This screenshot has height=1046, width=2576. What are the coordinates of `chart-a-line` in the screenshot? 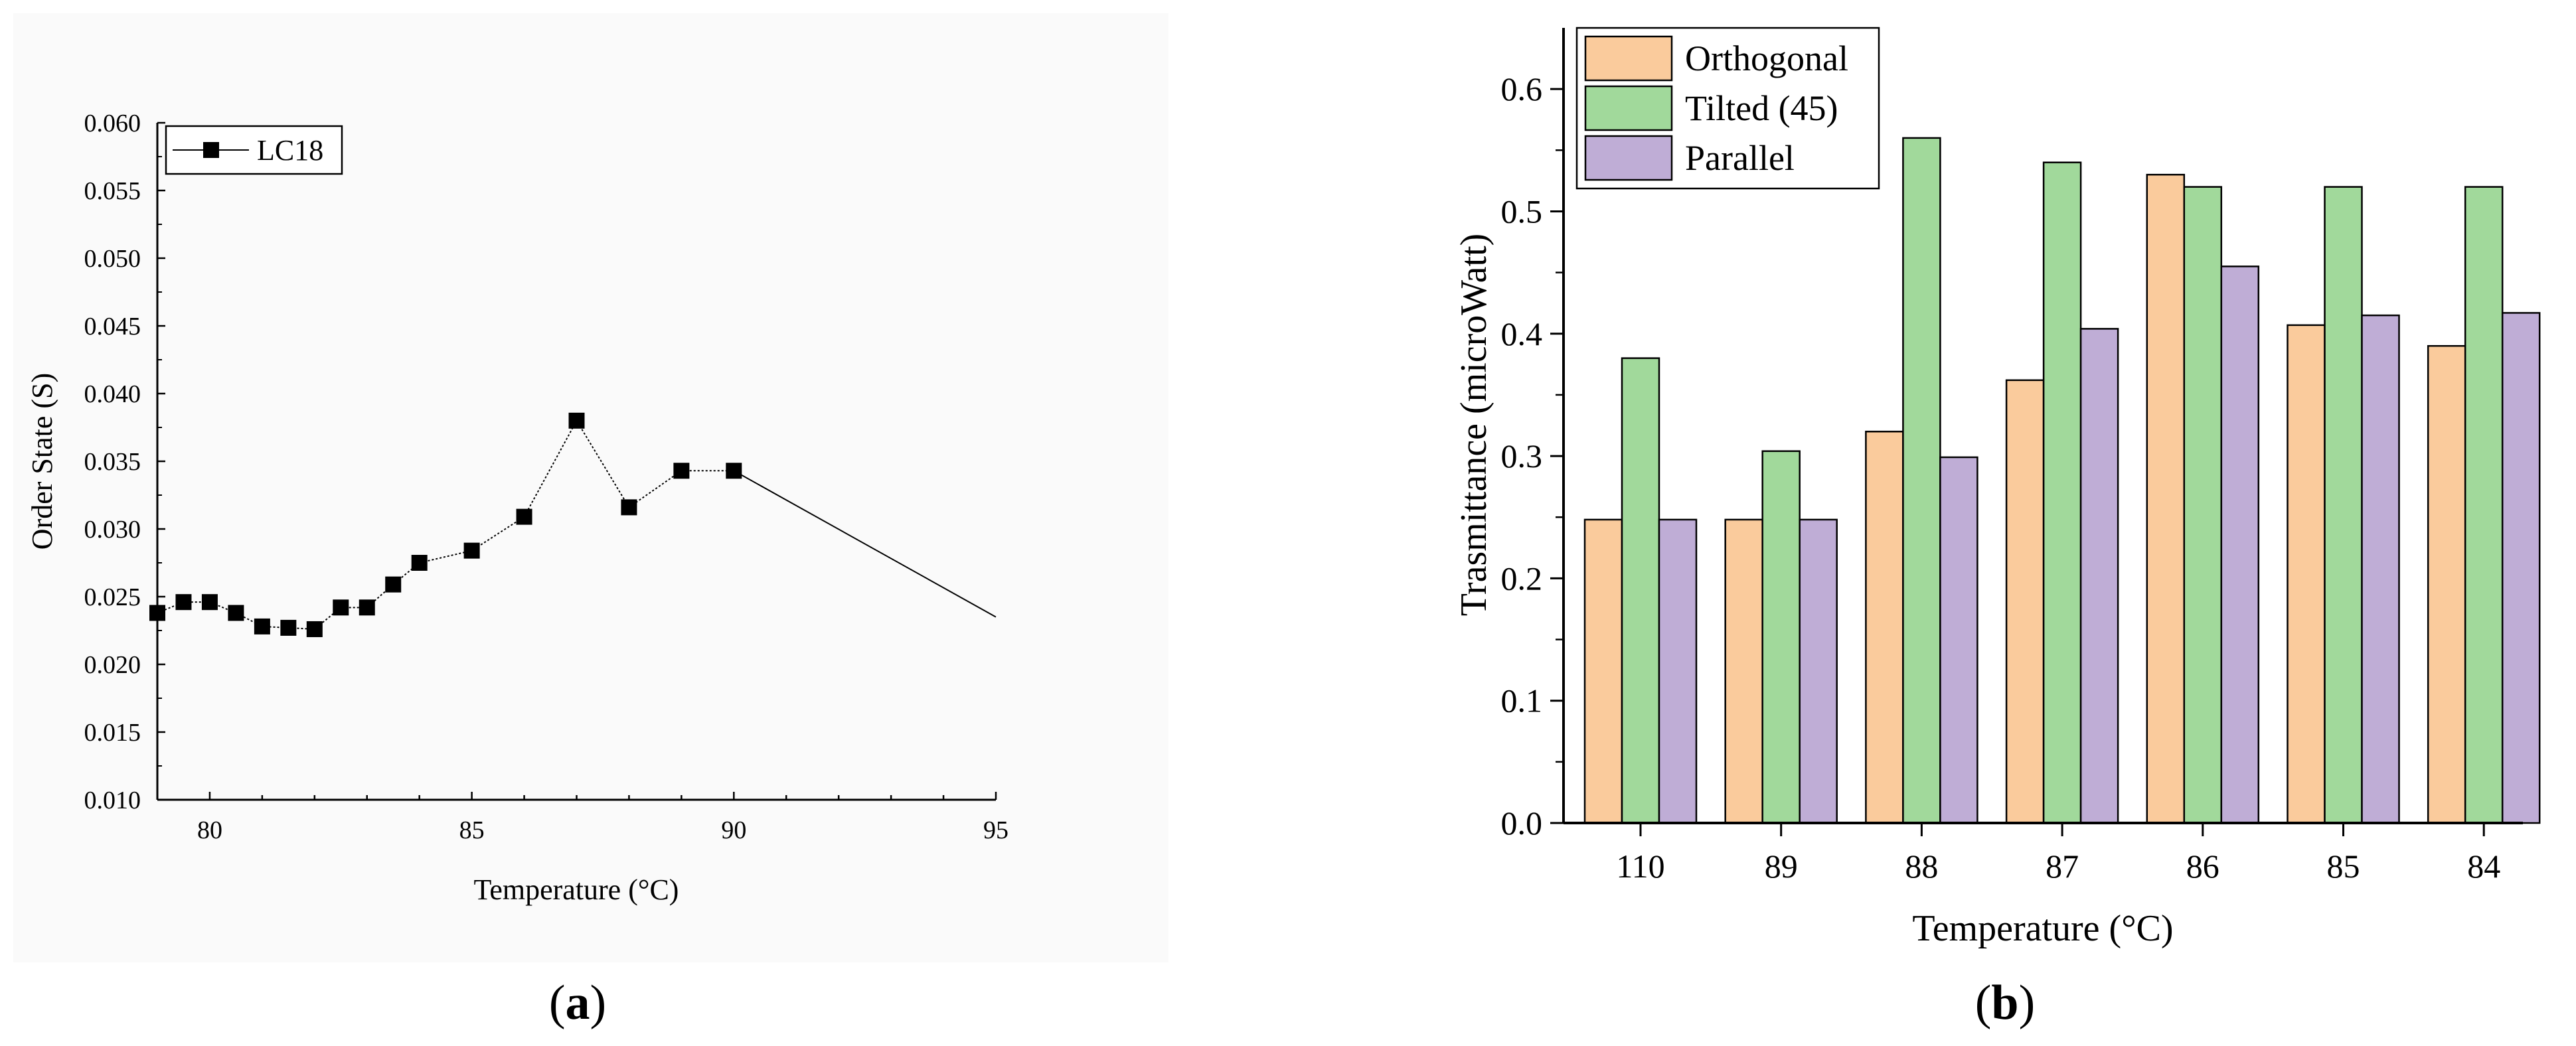 It's located at (445, 524).